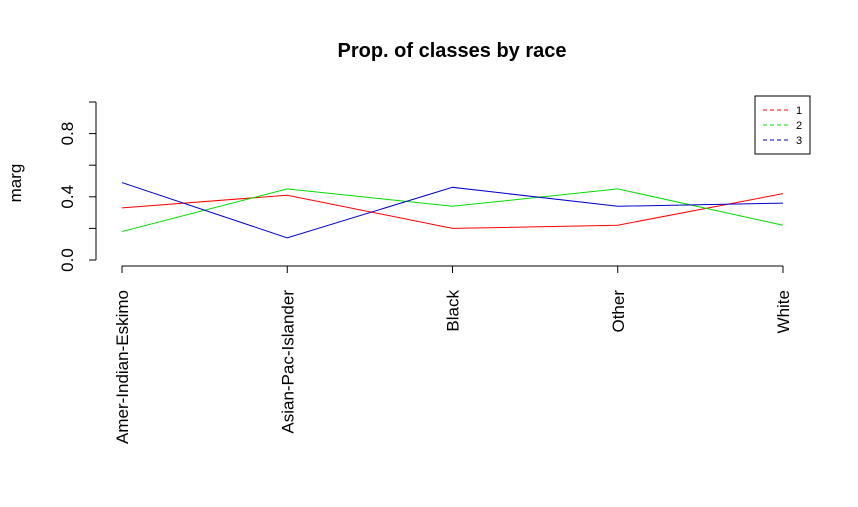  Describe the element at coordinates (799, 126) in the screenshot. I see `legend-label-2: 2` at that location.